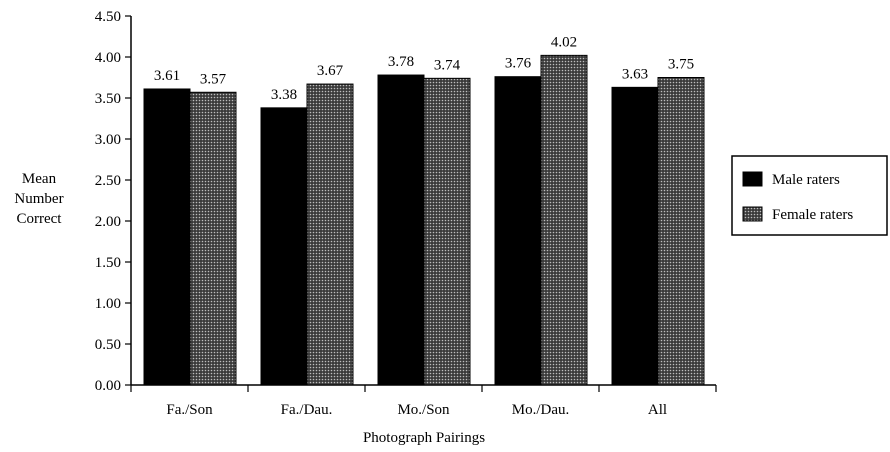 This screenshot has height=452, width=890. I want to click on data-label-male-raters-mo-dau: 3.76, so click(518, 64).